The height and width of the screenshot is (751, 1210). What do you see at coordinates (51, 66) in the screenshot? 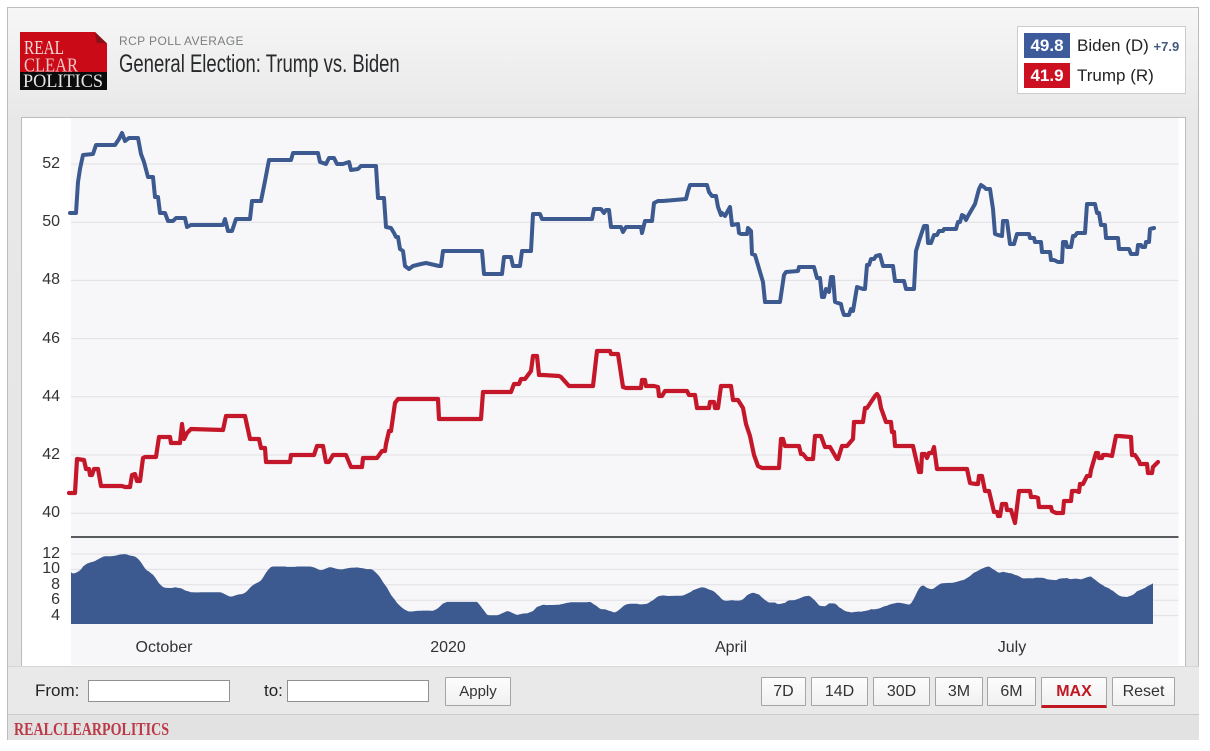
I see `svg-text: CLEAR` at bounding box center [51, 66].